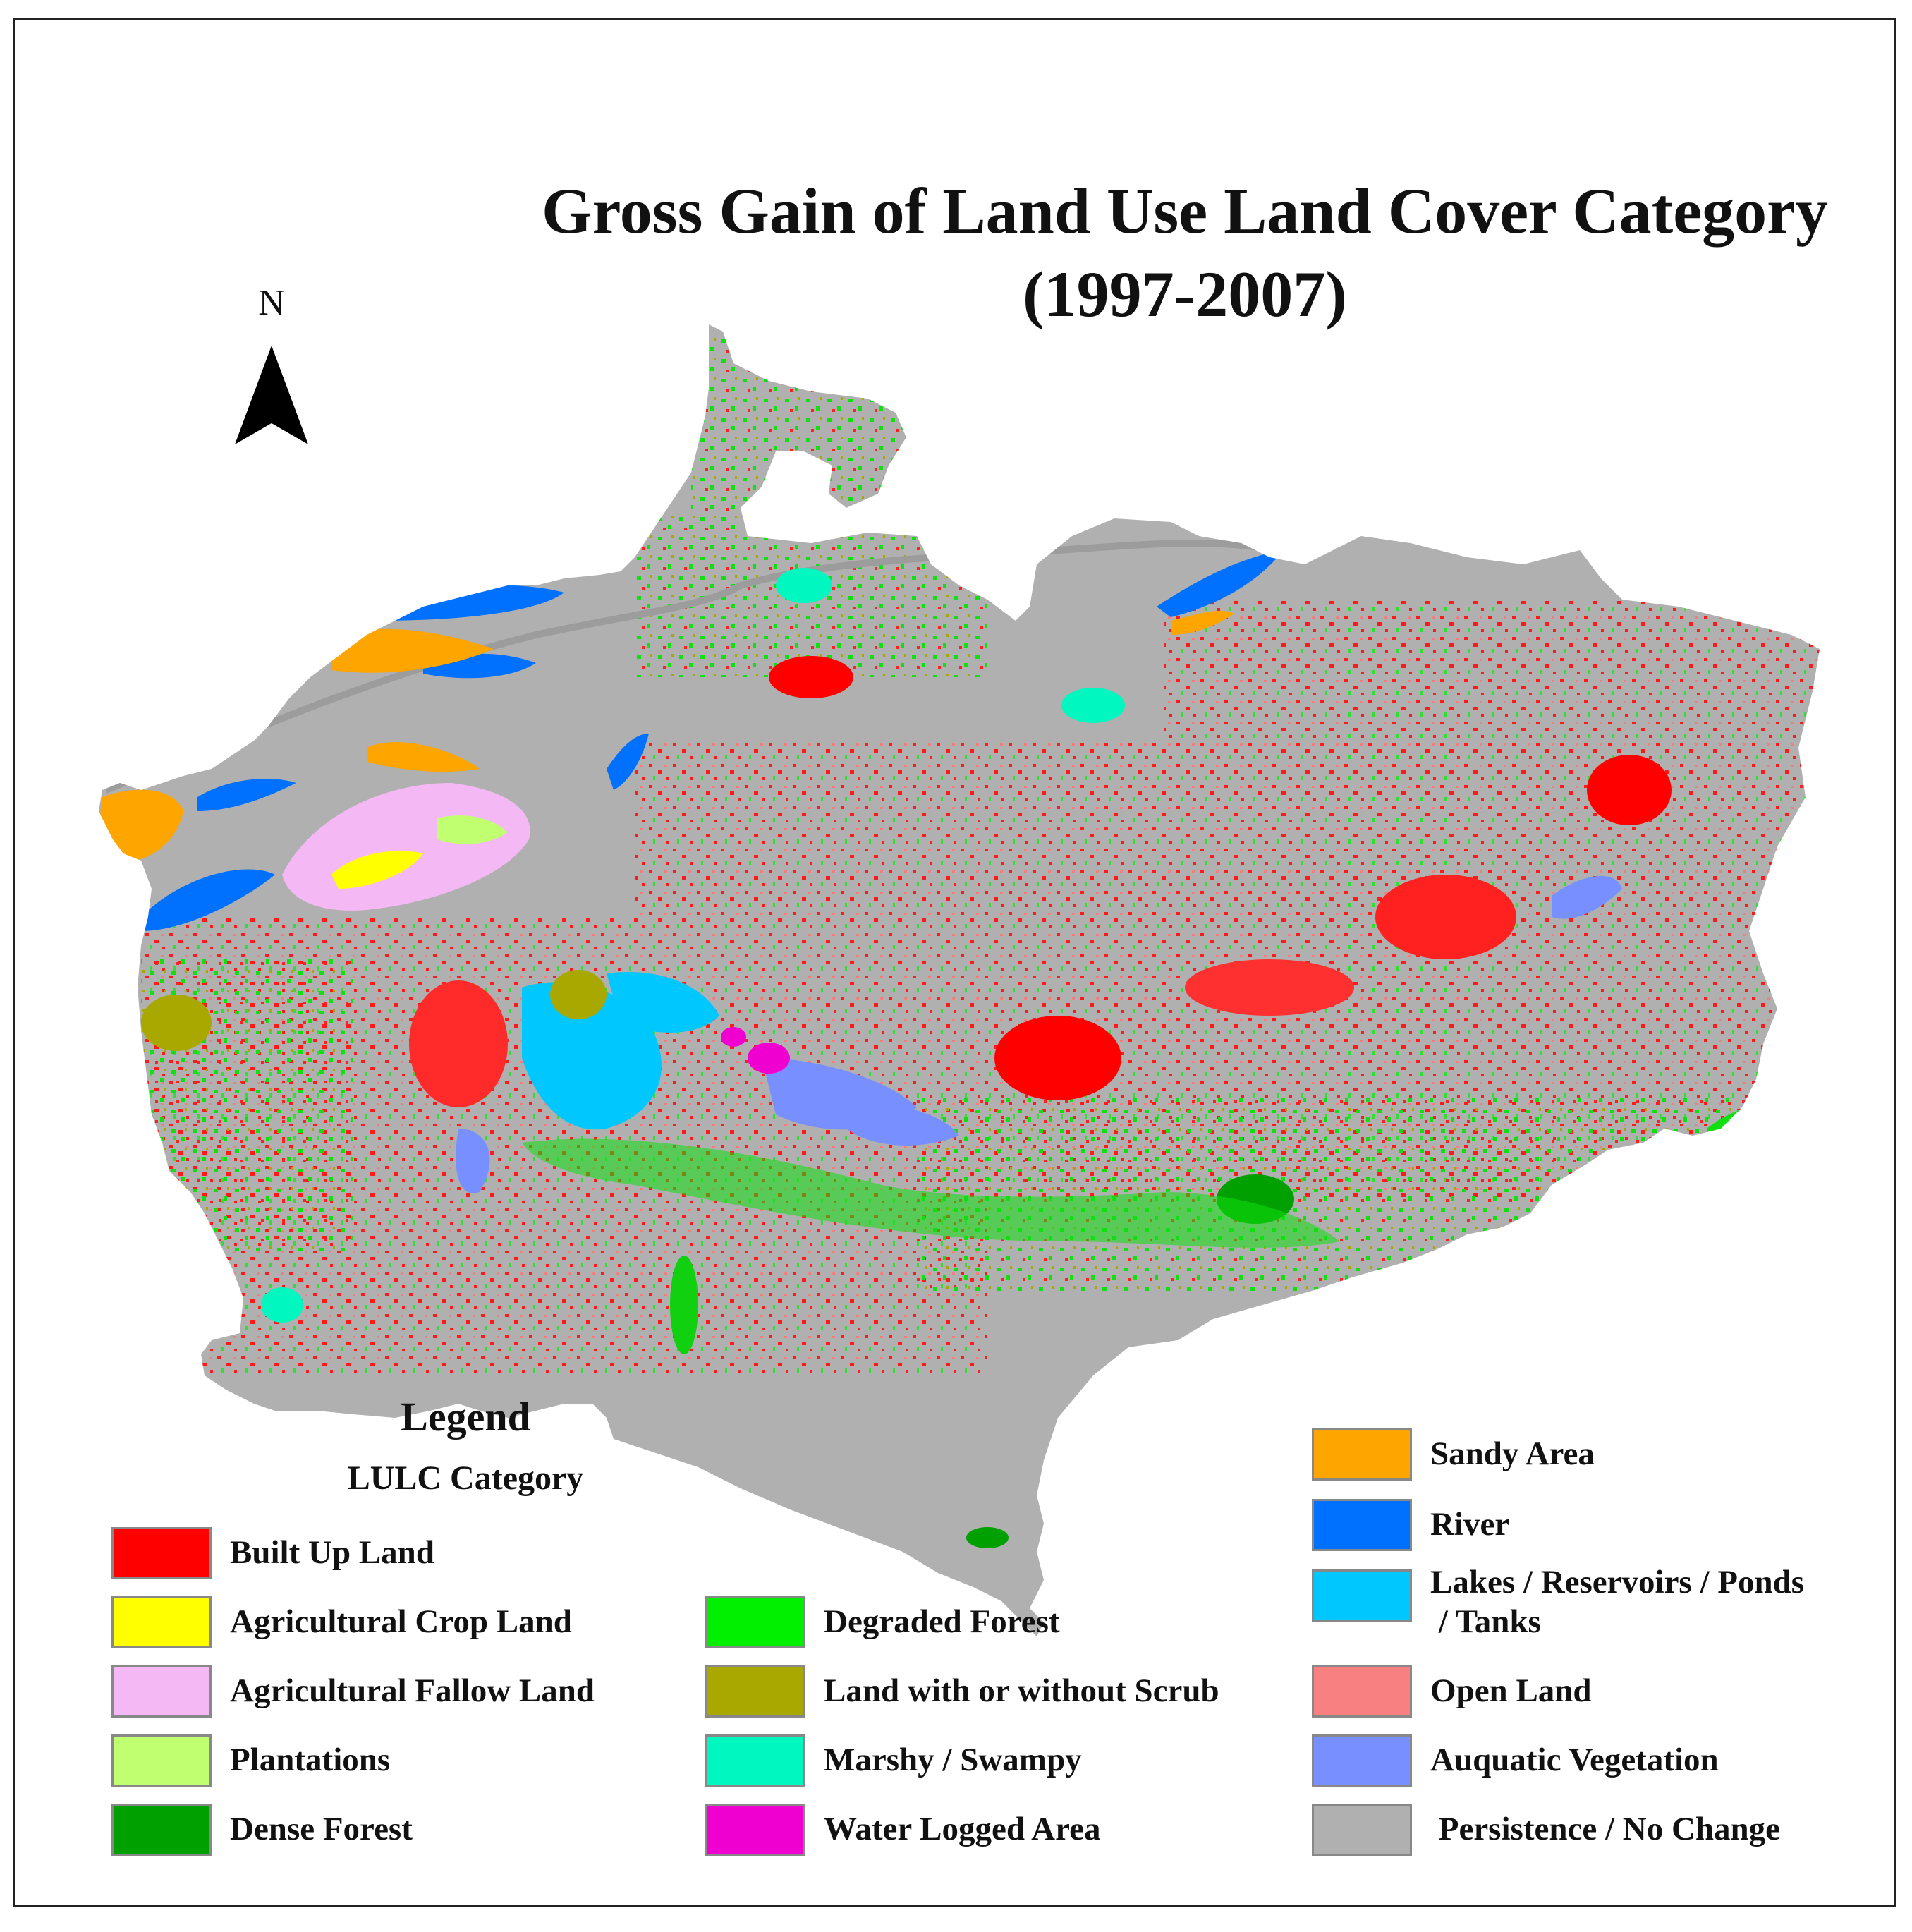  What do you see at coordinates (1511, 1690) in the screenshot?
I see `legend-label: Open Land` at bounding box center [1511, 1690].